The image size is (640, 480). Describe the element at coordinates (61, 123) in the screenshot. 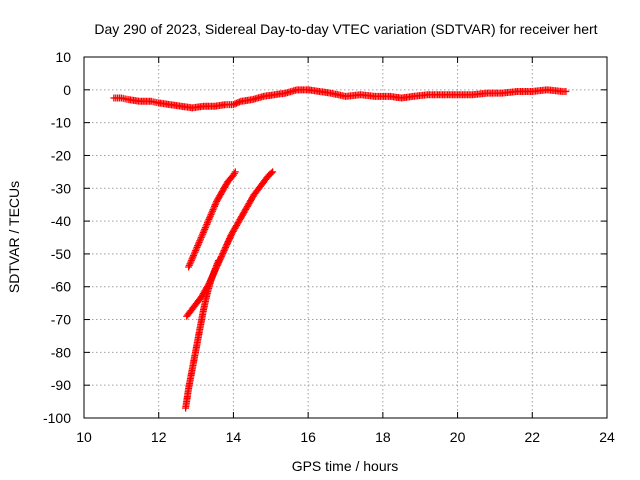

I see `y-tick-label: -10` at that location.